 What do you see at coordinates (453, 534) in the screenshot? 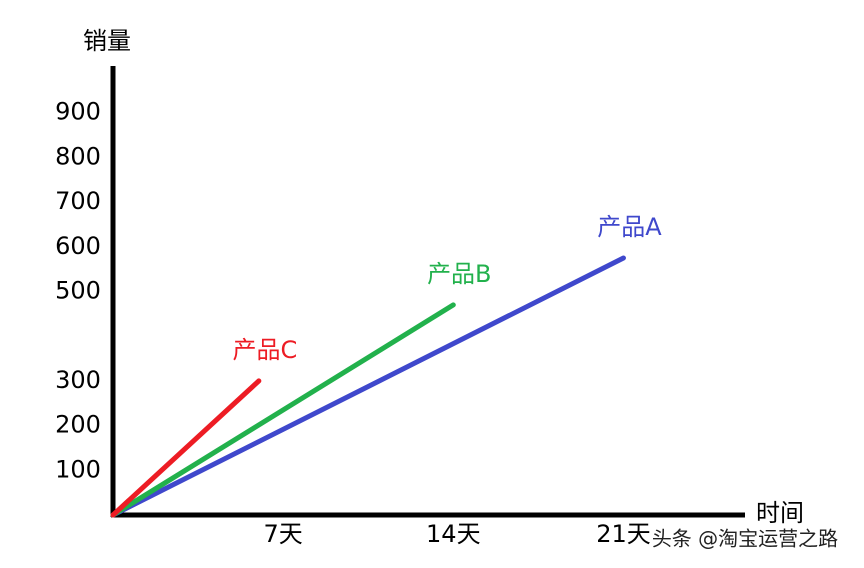
I see `x-tick-label: 14天` at bounding box center [453, 534].